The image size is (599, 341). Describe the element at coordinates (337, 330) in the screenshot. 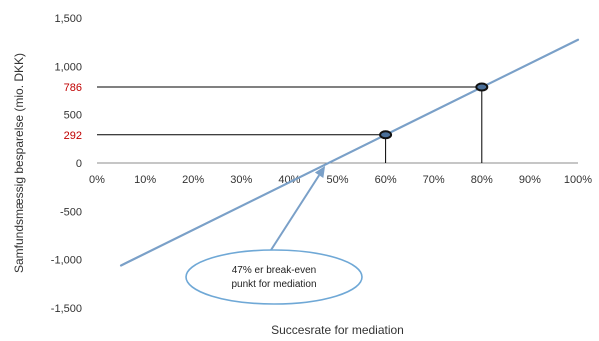

I see `x-axis-title: Succesrate for mediation` at that location.